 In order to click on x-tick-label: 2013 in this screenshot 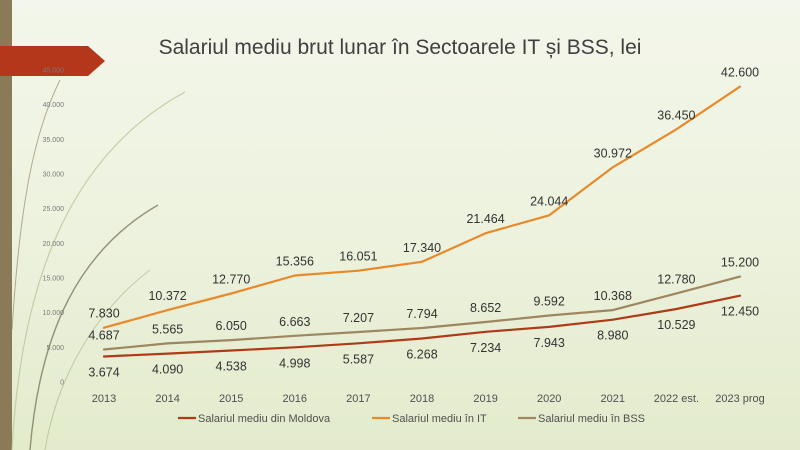, I will do `click(104, 399)`.